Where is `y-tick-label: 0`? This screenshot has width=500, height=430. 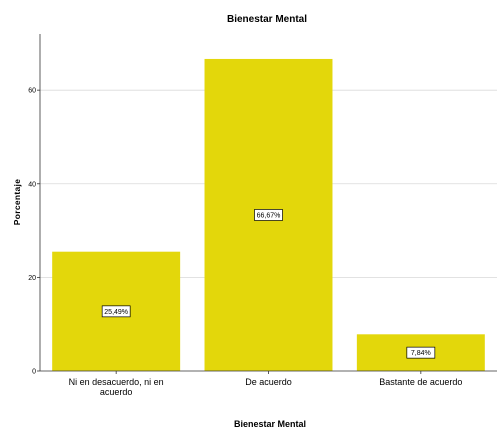 y-tick-label: 0 is located at coordinates (34, 372).